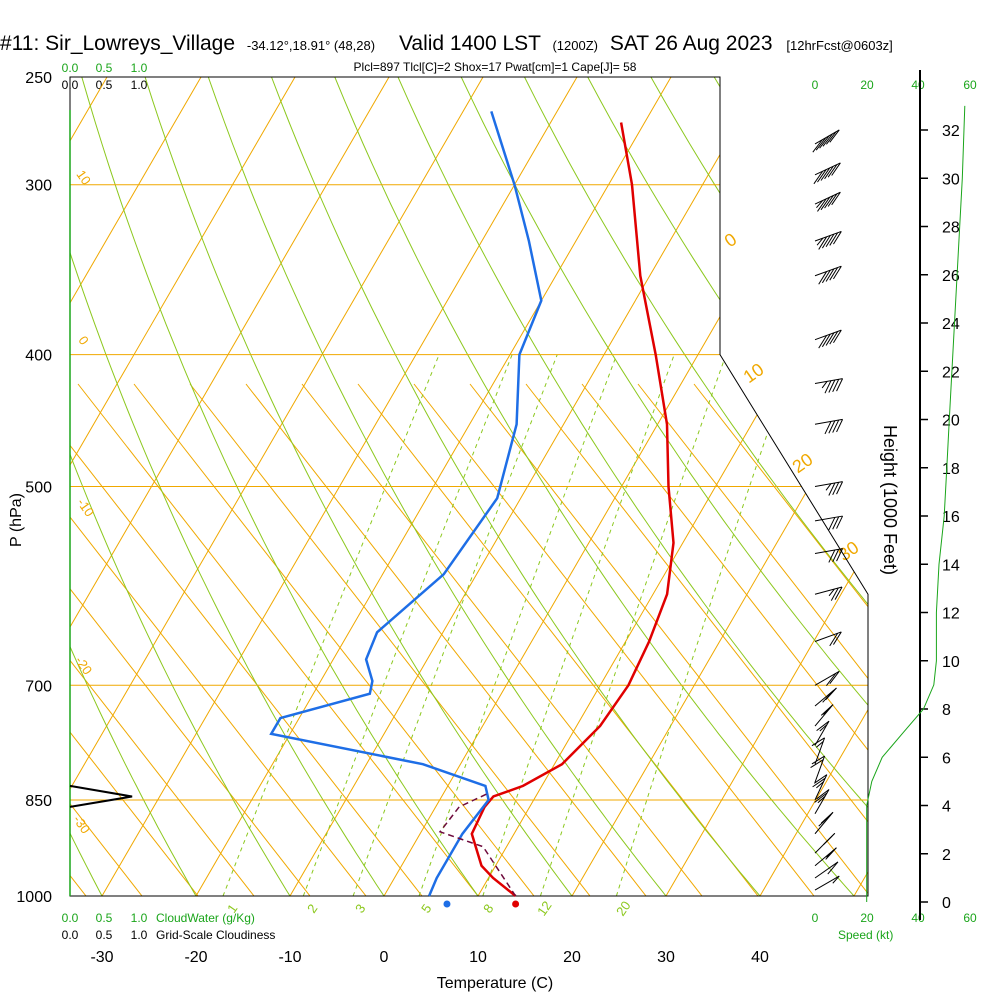  Describe the element at coordinates (731, 240) in the screenshot. I see `isotherm-label: 0` at that location.